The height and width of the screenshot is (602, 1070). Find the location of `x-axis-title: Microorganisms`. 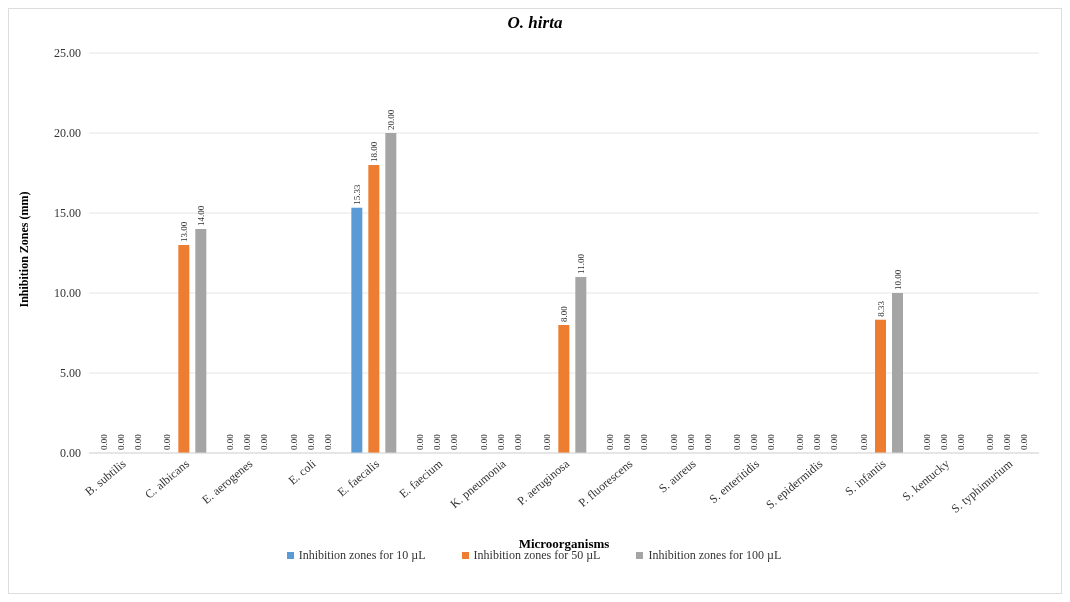

x-axis-title: Microorganisms is located at coordinates (564, 543).